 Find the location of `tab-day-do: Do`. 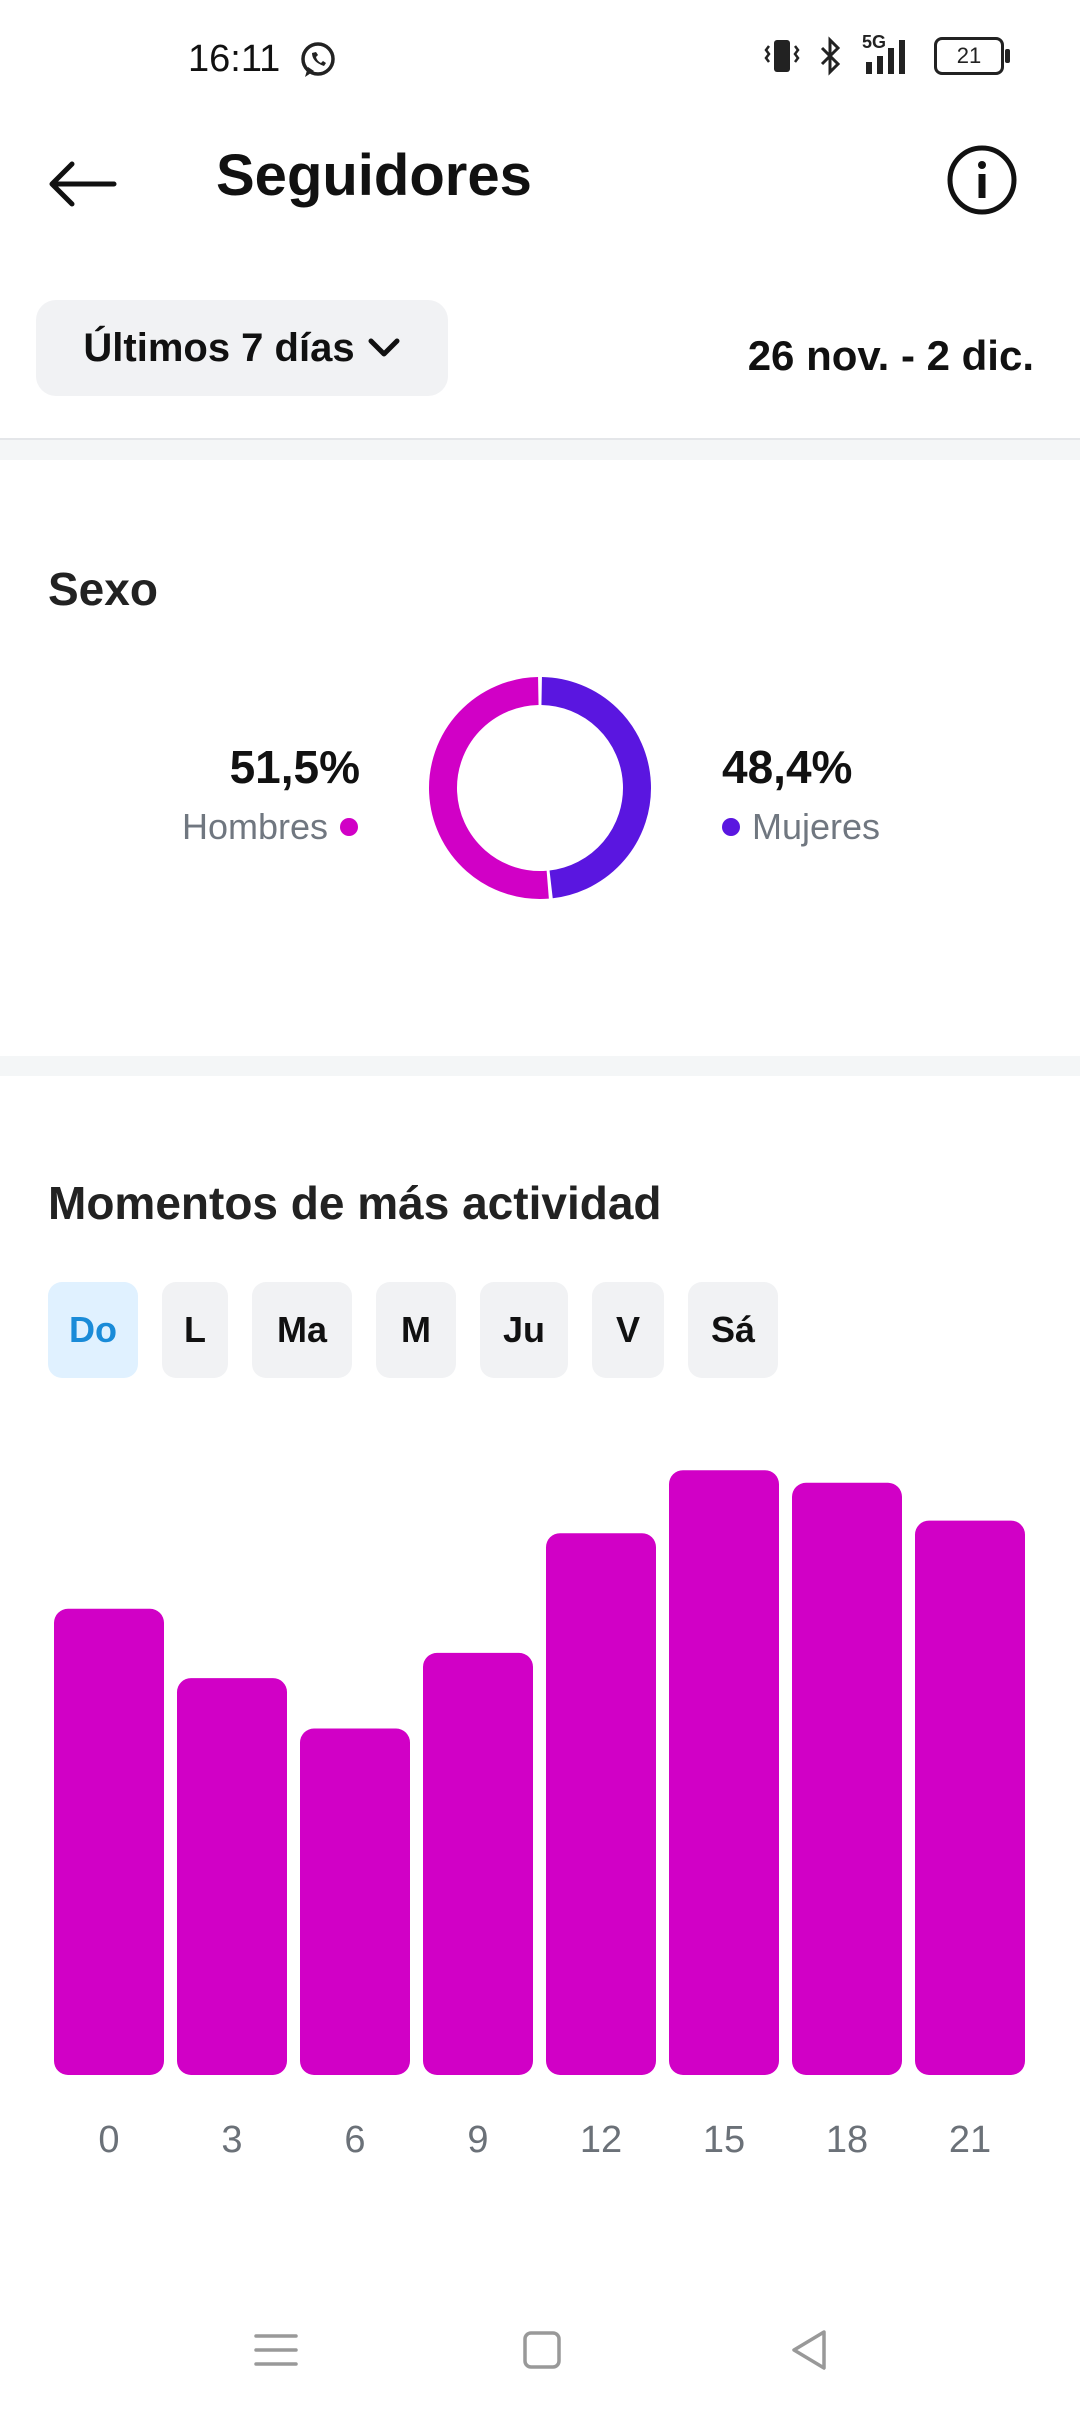

tab-day-do: Do is located at coordinates (93, 1330).